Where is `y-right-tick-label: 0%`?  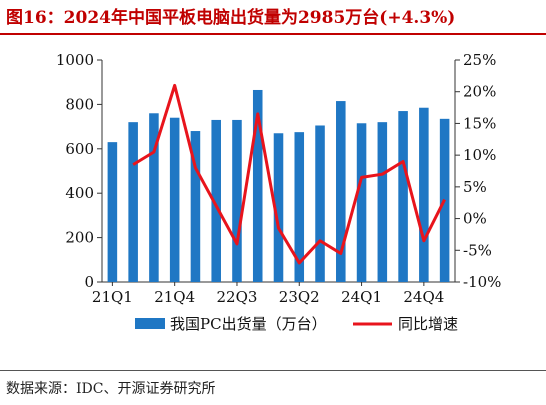 y-right-tick-label: 0% is located at coordinates (475, 219).